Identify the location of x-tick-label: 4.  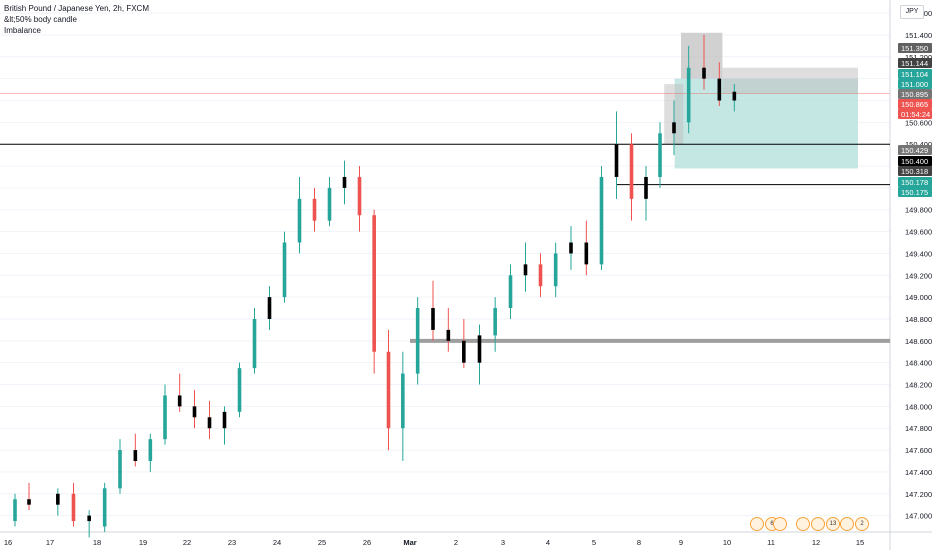
(548, 542).